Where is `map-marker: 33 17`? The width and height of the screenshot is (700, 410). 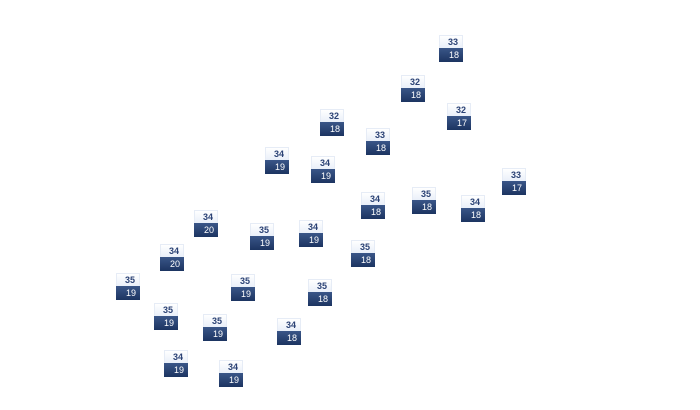 map-marker: 33 17 is located at coordinates (514, 181).